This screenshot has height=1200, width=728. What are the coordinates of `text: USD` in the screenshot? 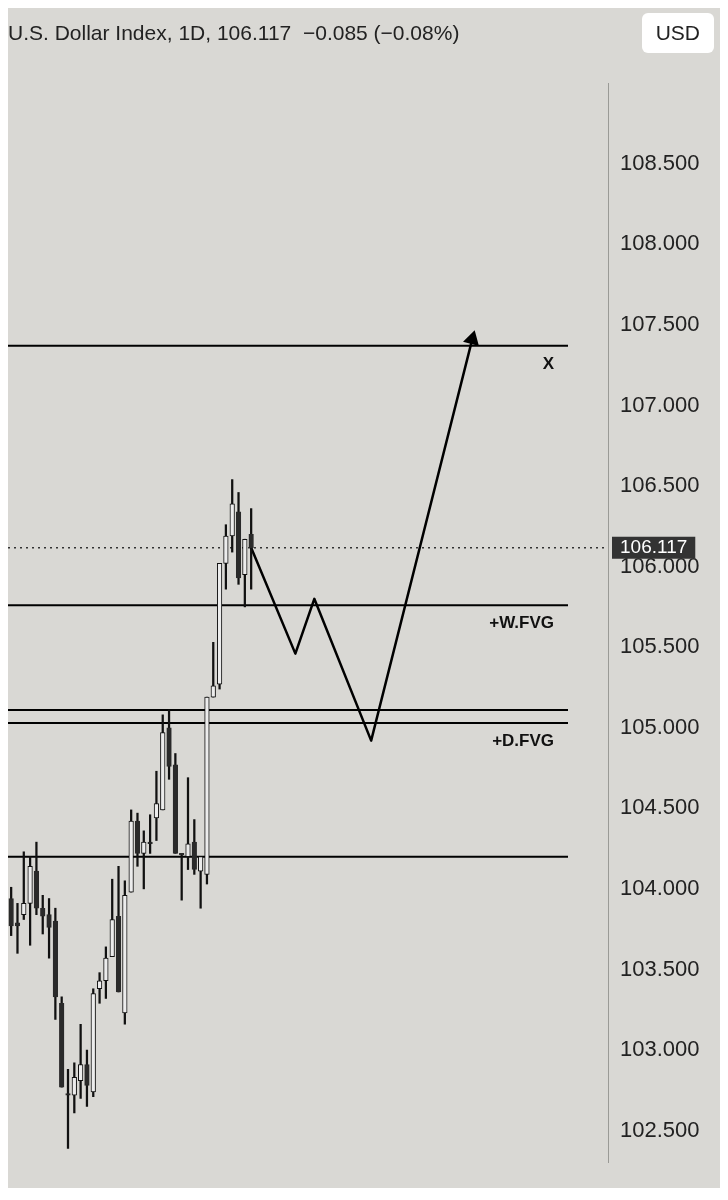 It's located at (677, 33).